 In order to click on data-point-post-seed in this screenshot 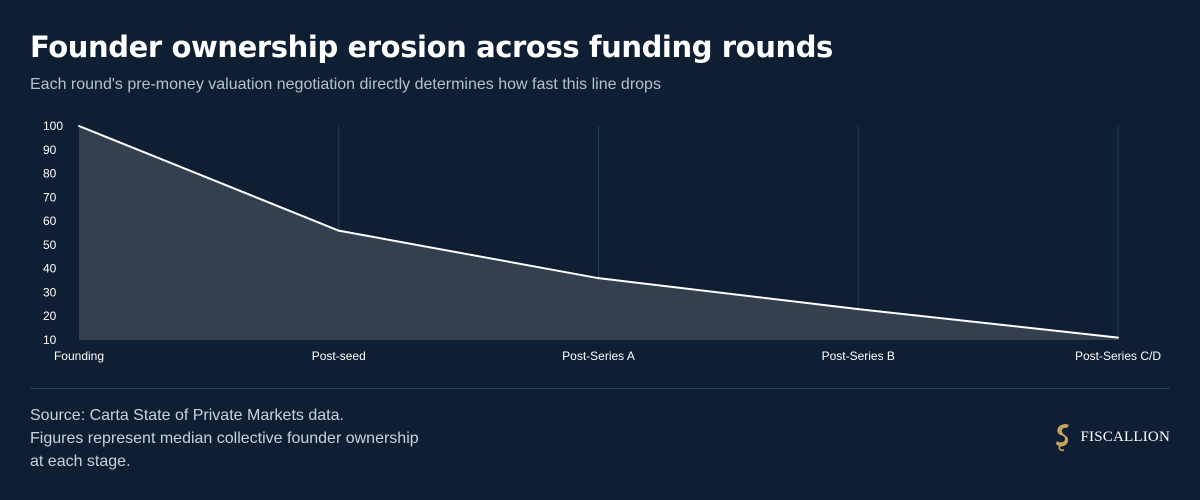, I will do `click(338, 230)`.